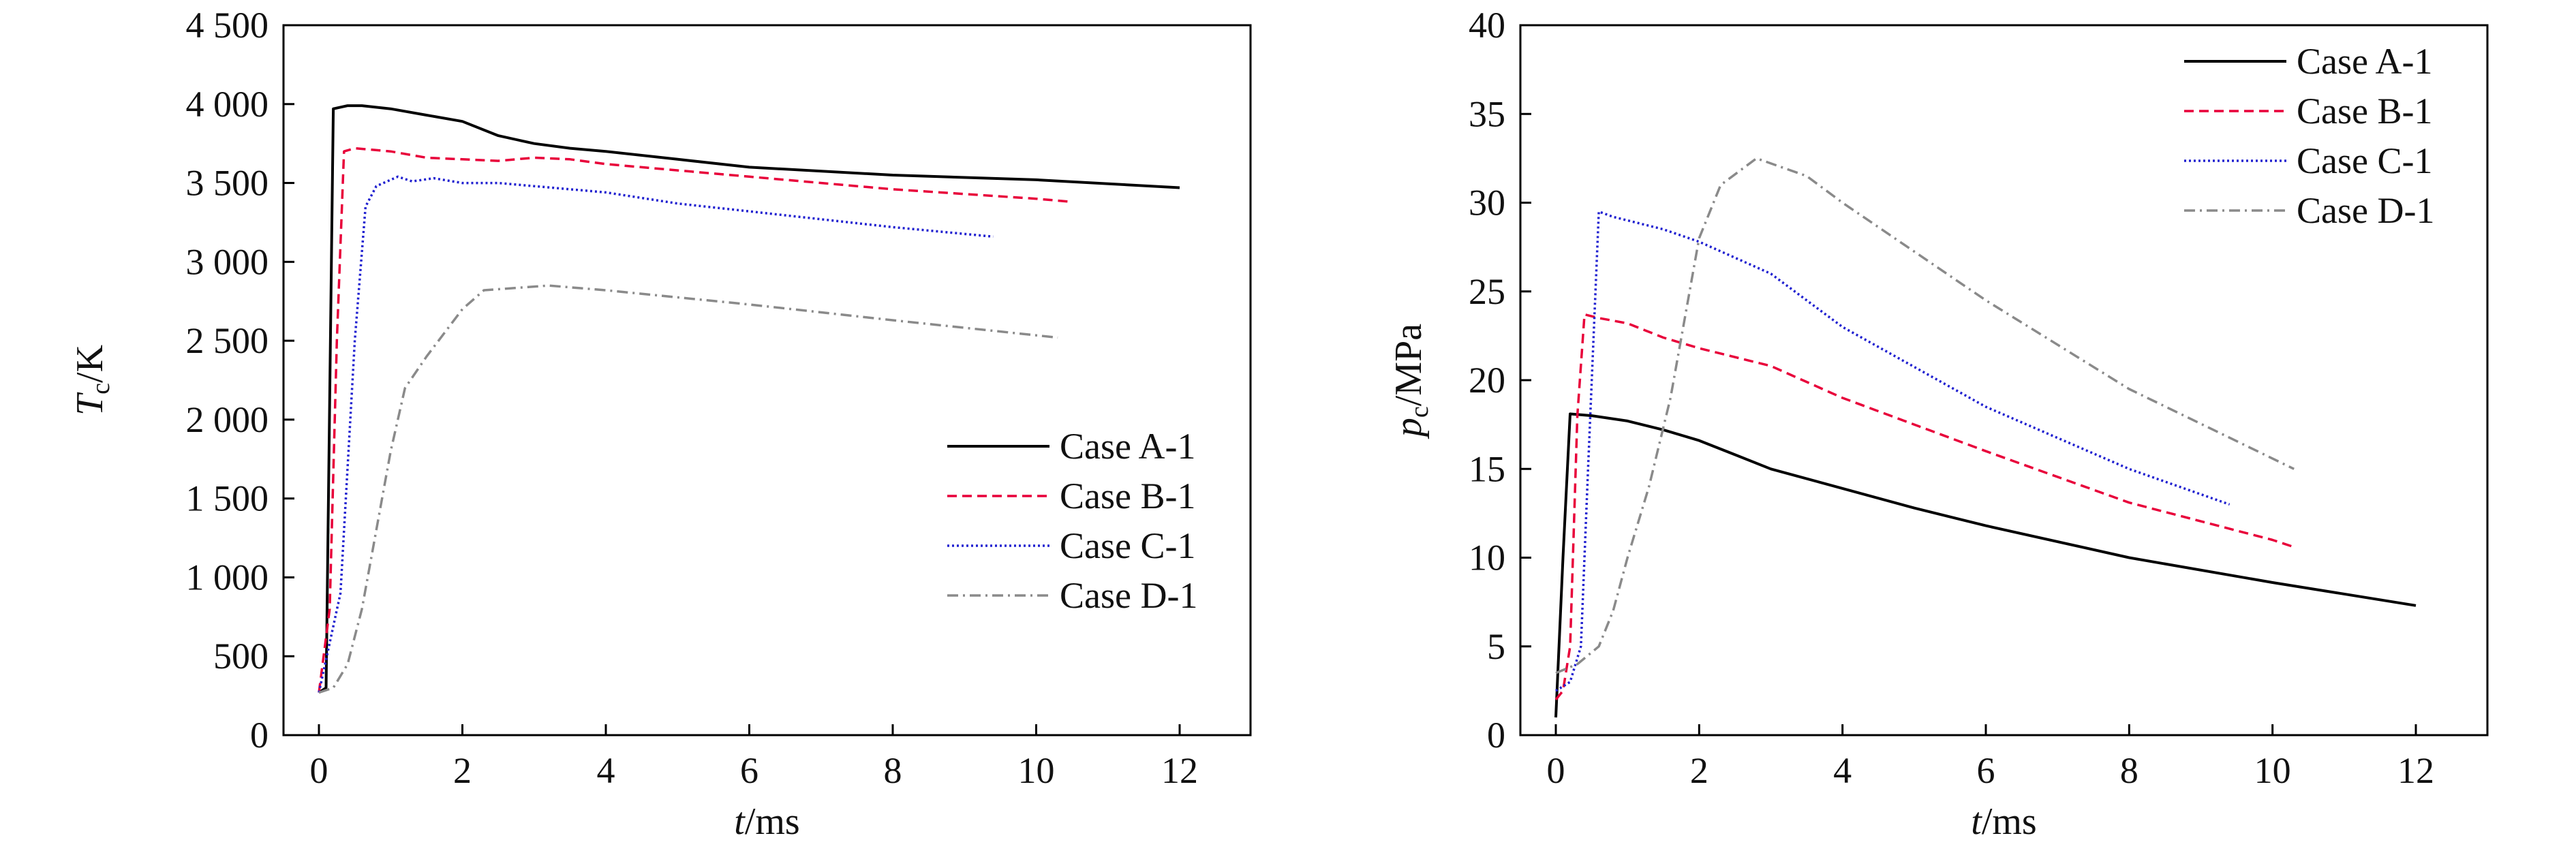  I want to click on y-tick-label: 1 000, so click(227, 578).